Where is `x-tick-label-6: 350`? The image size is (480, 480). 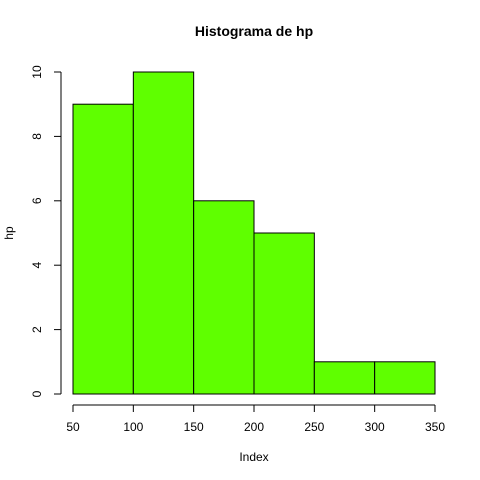 x-tick-label-6: 350 is located at coordinates (435, 427).